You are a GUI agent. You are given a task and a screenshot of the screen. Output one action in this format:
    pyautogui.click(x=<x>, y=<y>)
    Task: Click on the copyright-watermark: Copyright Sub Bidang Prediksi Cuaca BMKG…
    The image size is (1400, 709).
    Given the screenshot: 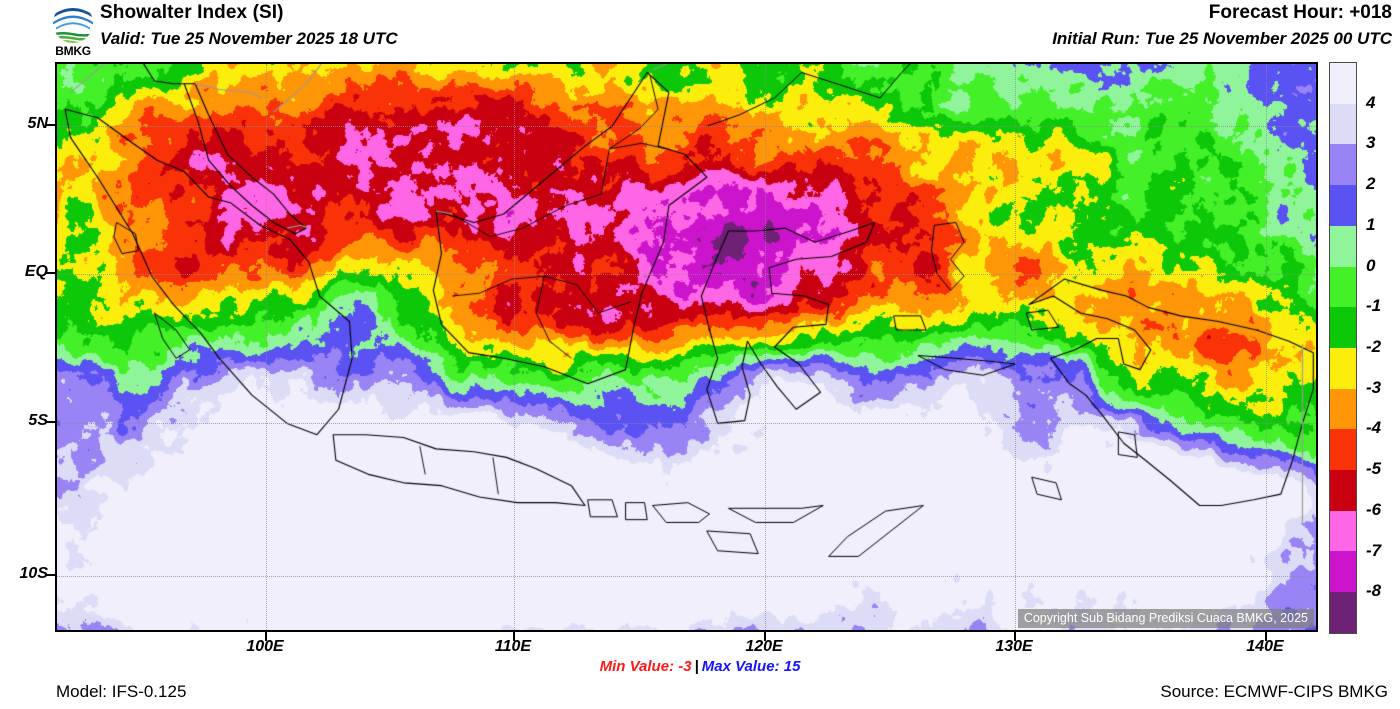 What is the action you would take?
    pyautogui.click(x=1165, y=618)
    